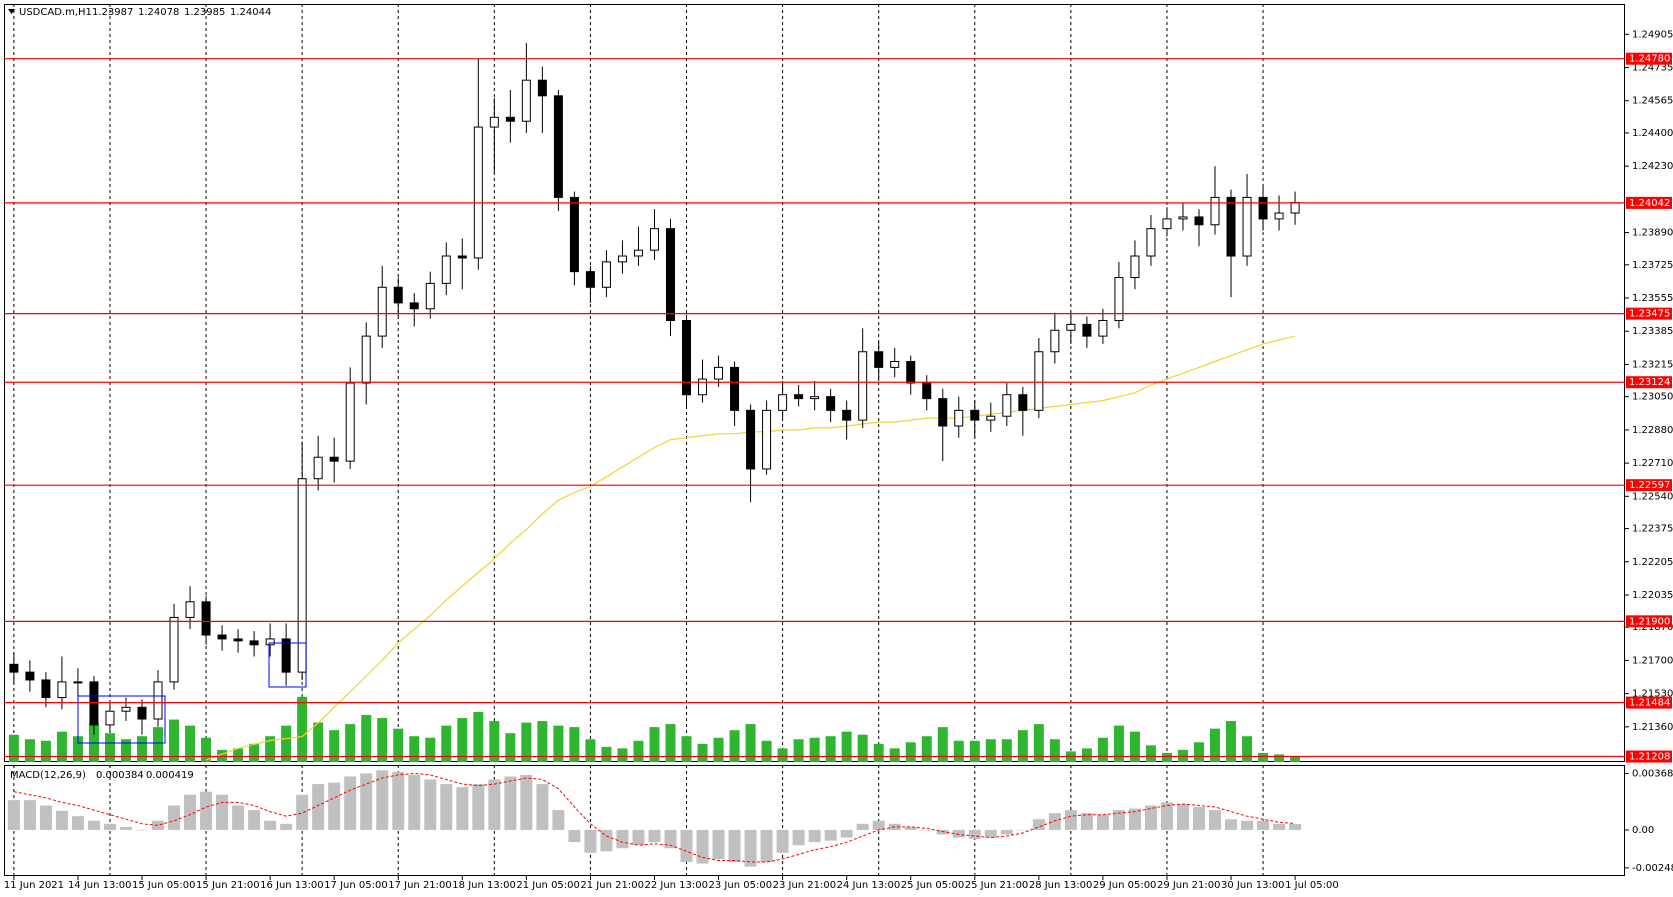 The image size is (1673, 897). Describe the element at coordinates (1649, 58) in the screenshot. I see `level-tag` at that location.